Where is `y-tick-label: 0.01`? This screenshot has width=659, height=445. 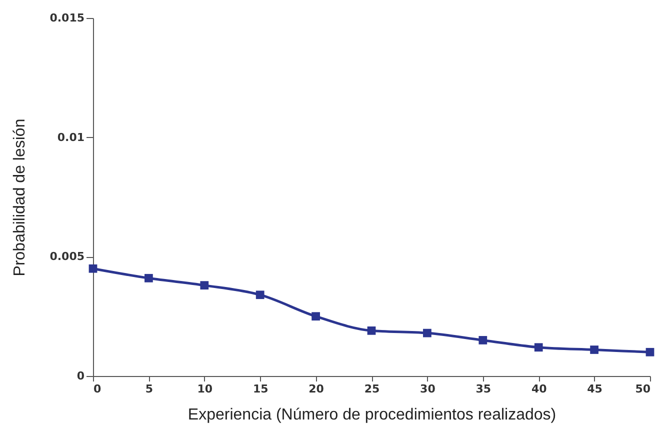 y-tick-label: 0.01 is located at coordinates (70, 137).